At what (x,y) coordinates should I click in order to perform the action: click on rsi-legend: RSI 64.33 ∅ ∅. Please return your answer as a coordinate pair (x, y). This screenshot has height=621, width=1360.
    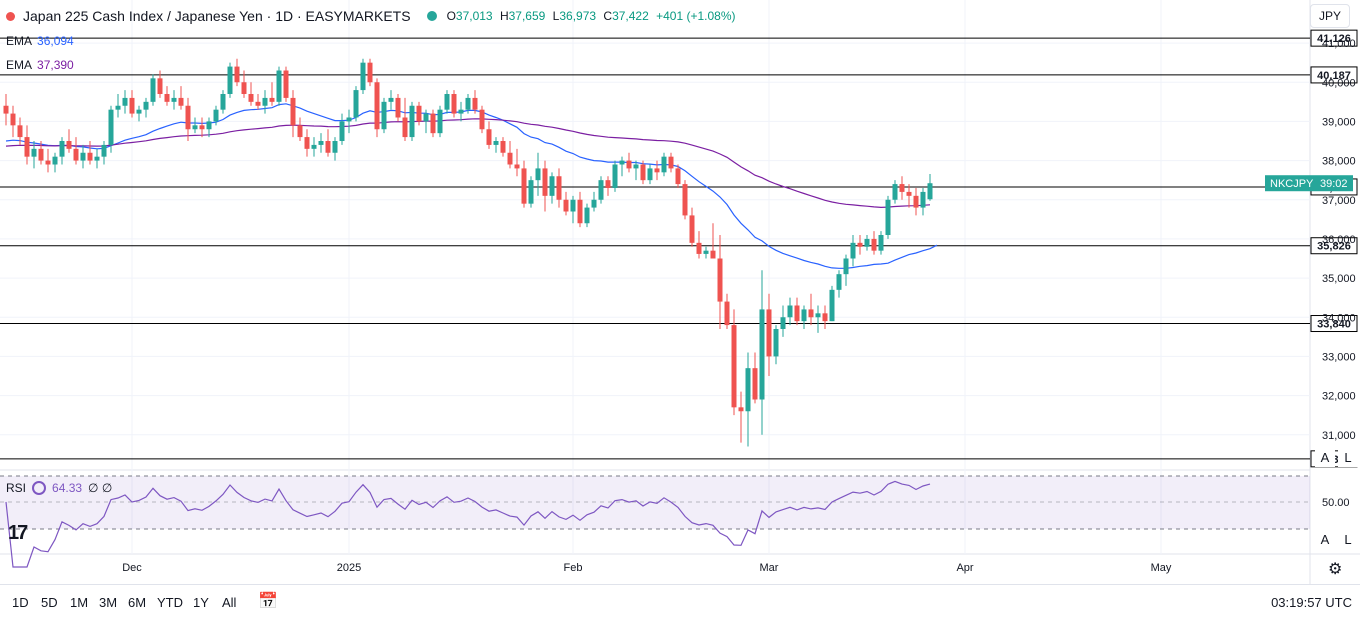
    Looking at the image, I should click on (59, 488).